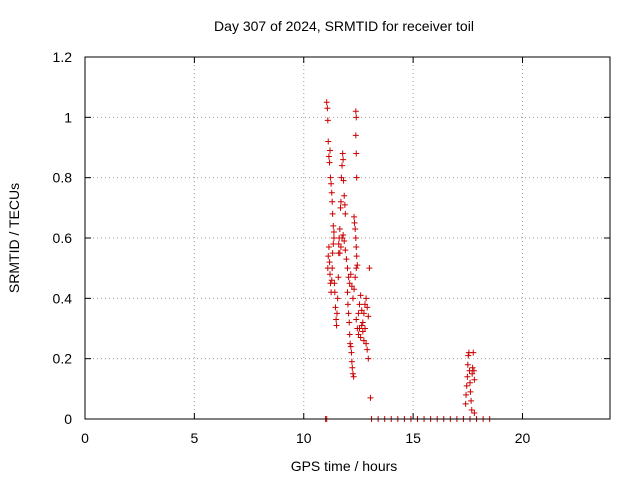 This screenshot has height=480, width=640. What do you see at coordinates (344, 466) in the screenshot?
I see `x-axis-label: GPS time / hours` at bounding box center [344, 466].